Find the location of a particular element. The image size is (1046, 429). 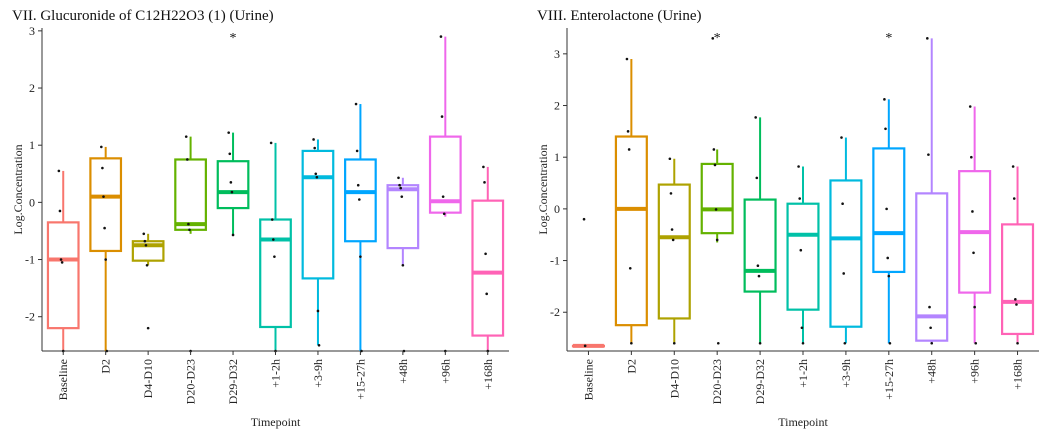

y-tick-label: 0 is located at coordinates (557, 209).